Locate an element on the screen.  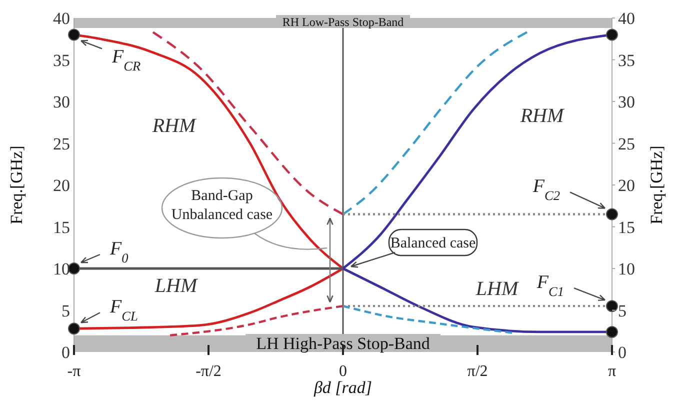
y-tick-label: 40 is located at coordinates (61, 18).